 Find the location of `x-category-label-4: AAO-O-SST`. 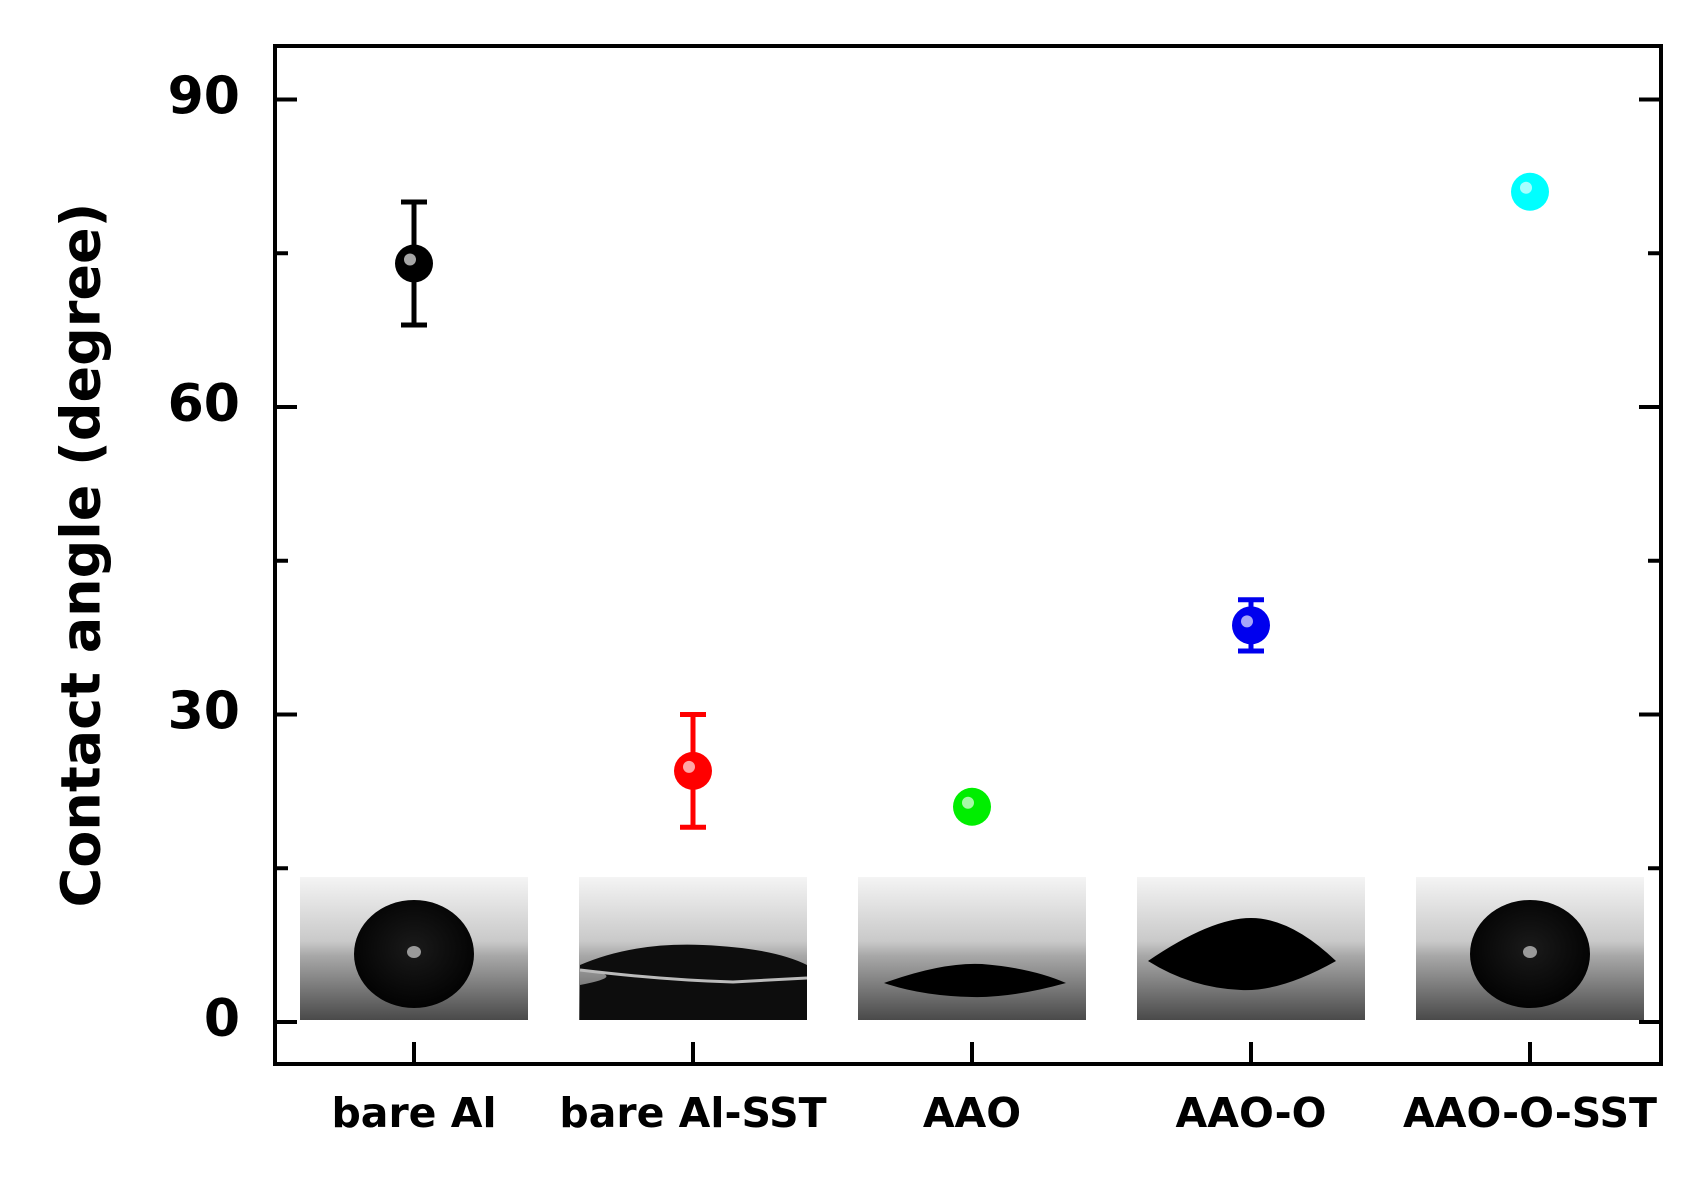

x-category-label-4: AAO-O-SST is located at coordinates (1530, 1113).